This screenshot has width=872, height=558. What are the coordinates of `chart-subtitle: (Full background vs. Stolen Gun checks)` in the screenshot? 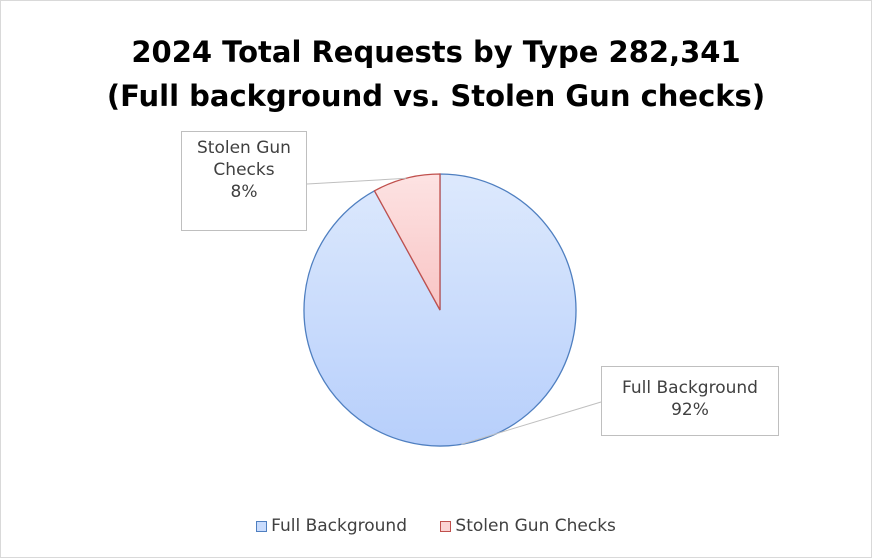 It's located at (436, 96).